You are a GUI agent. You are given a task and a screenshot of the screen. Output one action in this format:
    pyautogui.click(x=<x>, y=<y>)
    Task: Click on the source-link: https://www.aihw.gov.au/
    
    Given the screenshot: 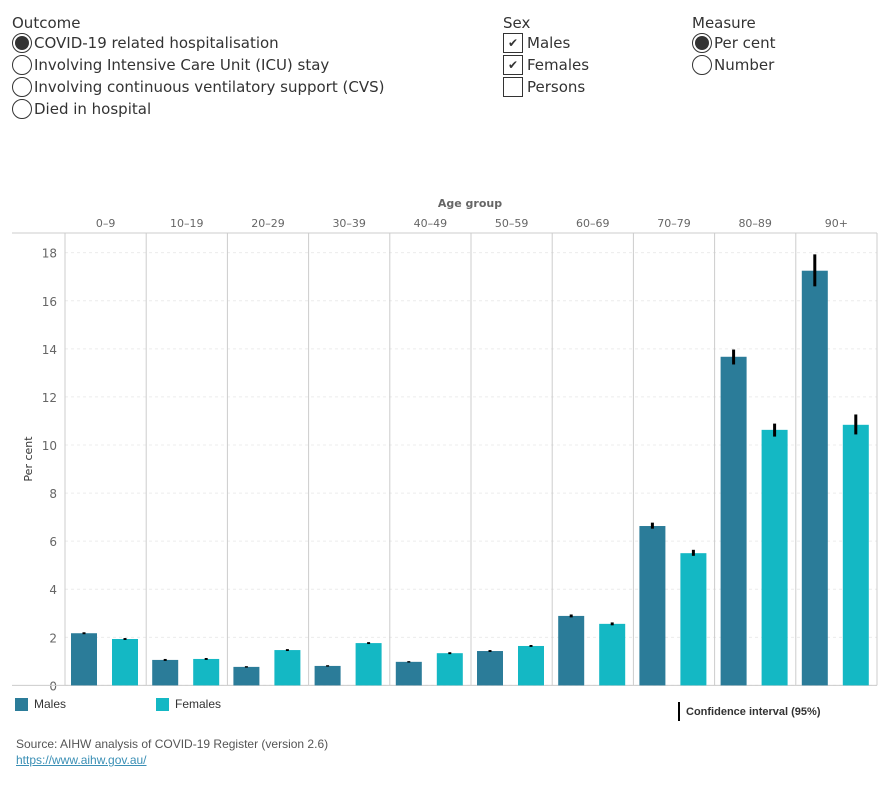 What is the action you would take?
    pyautogui.click(x=81, y=760)
    